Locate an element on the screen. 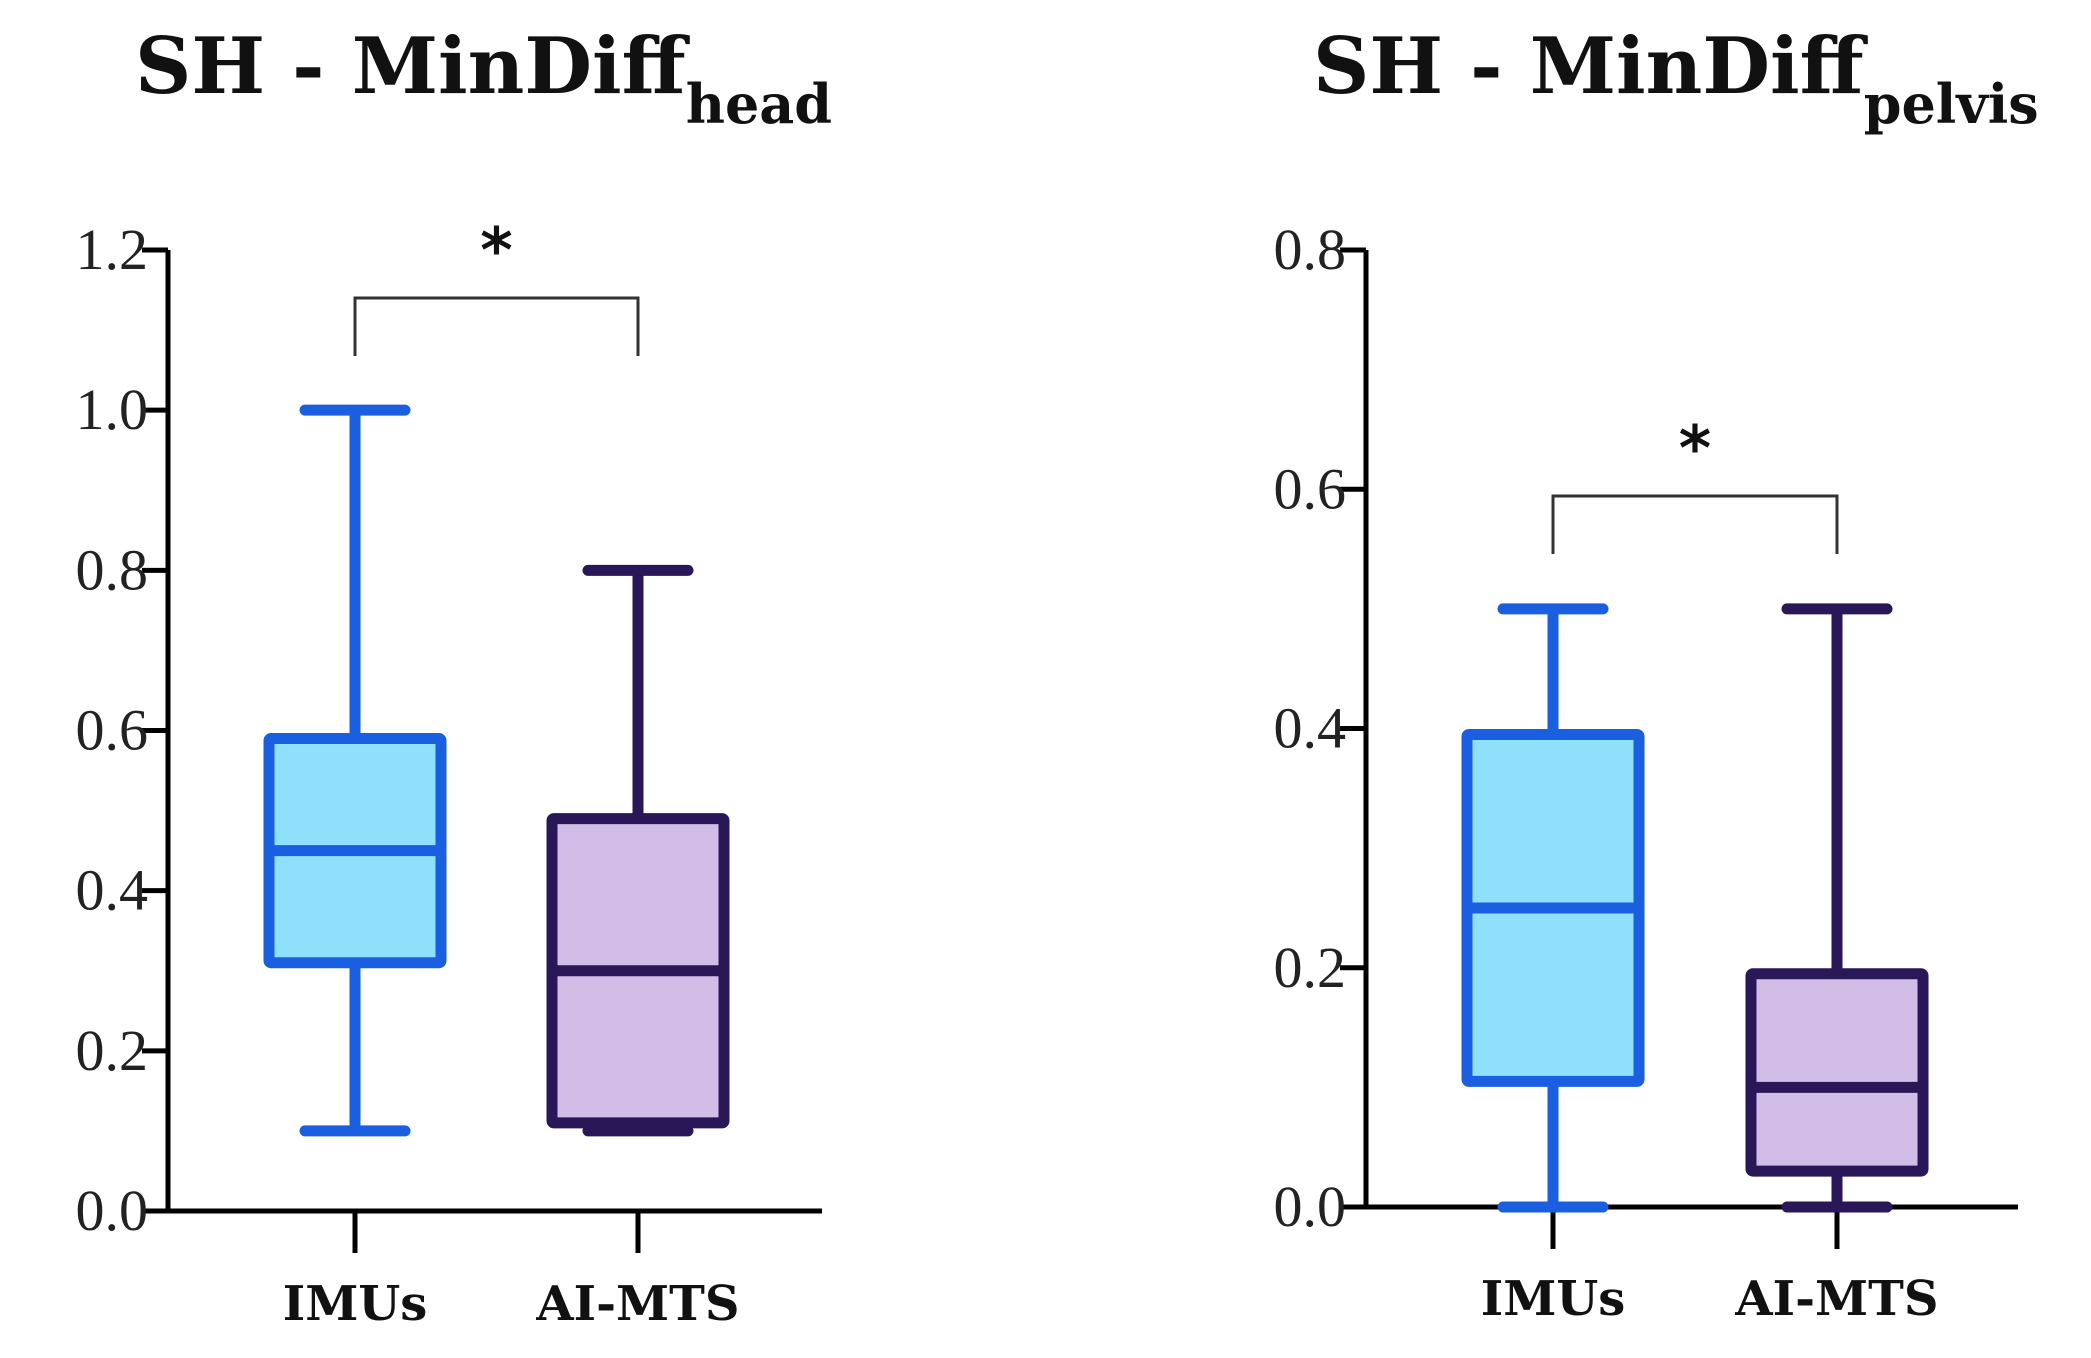 This screenshot has width=2091, height=1358. significance-marker-head: * is located at coordinates (496, 250).